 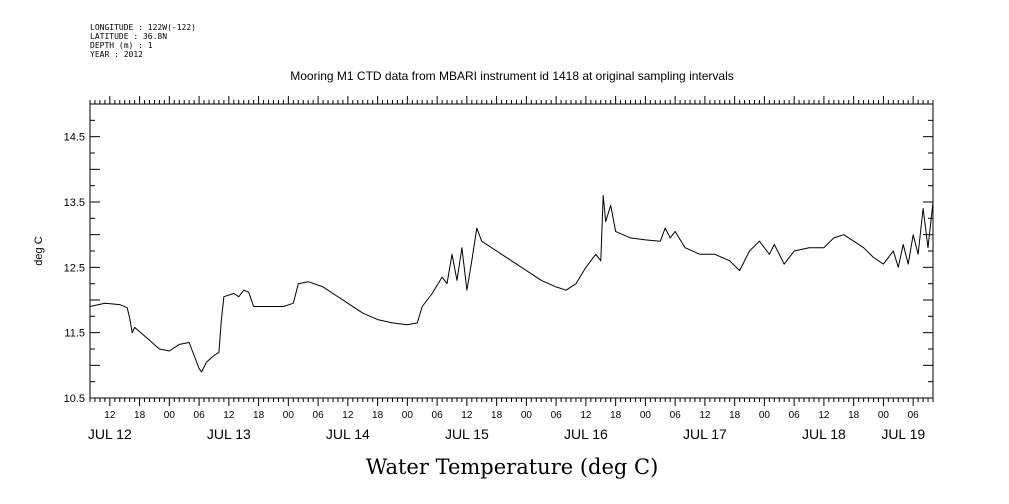 What do you see at coordinates (903, 434) in the screenshot?
I see `x-day-label: JUL 19` at bounding box center [903, 434].